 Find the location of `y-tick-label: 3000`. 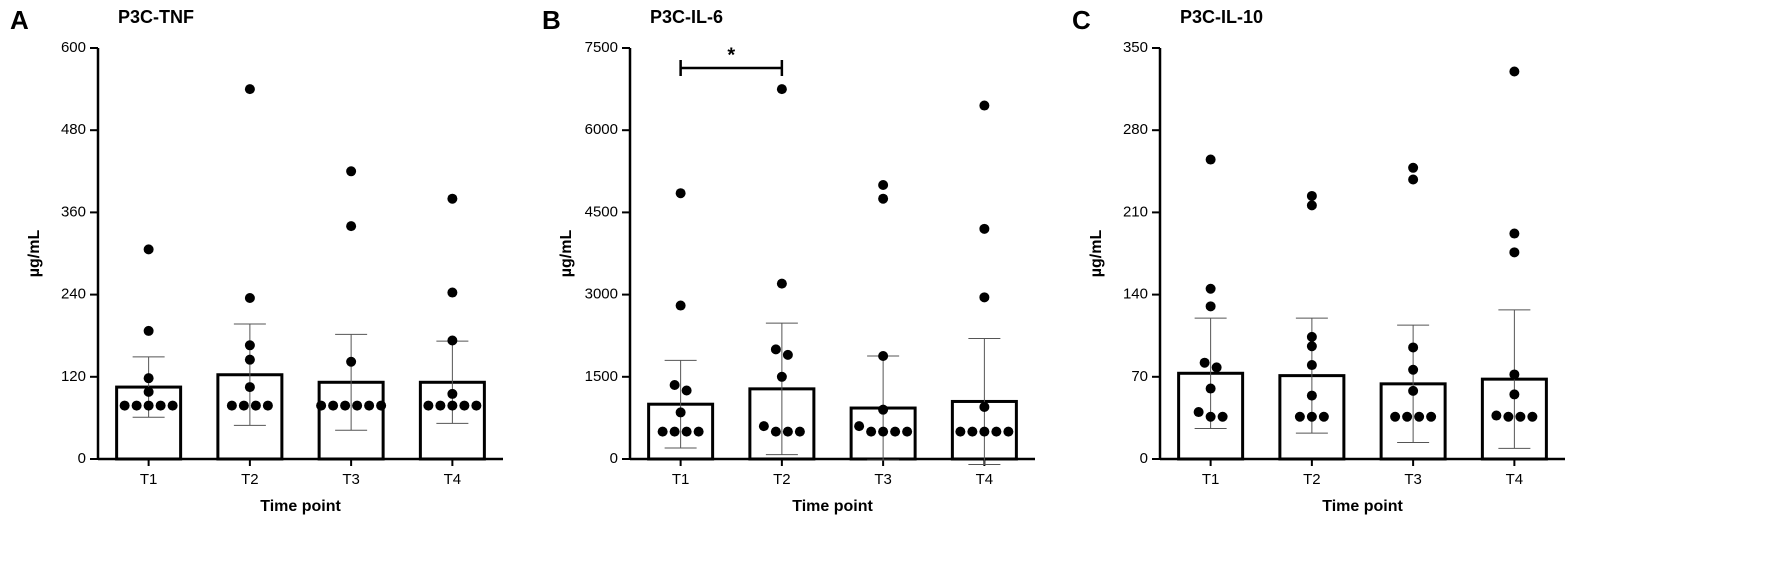

y-tick-label: 3000 is located at coordinates (601, 294).